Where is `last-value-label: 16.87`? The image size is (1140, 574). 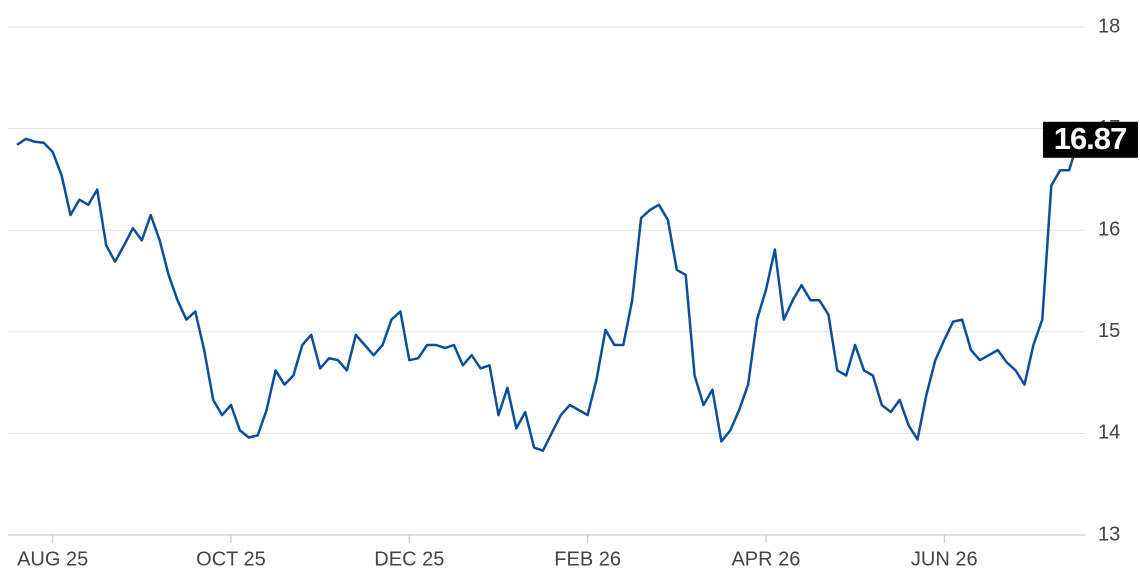
last-value-label: 16.87 is located at coordinates (1090, 138).